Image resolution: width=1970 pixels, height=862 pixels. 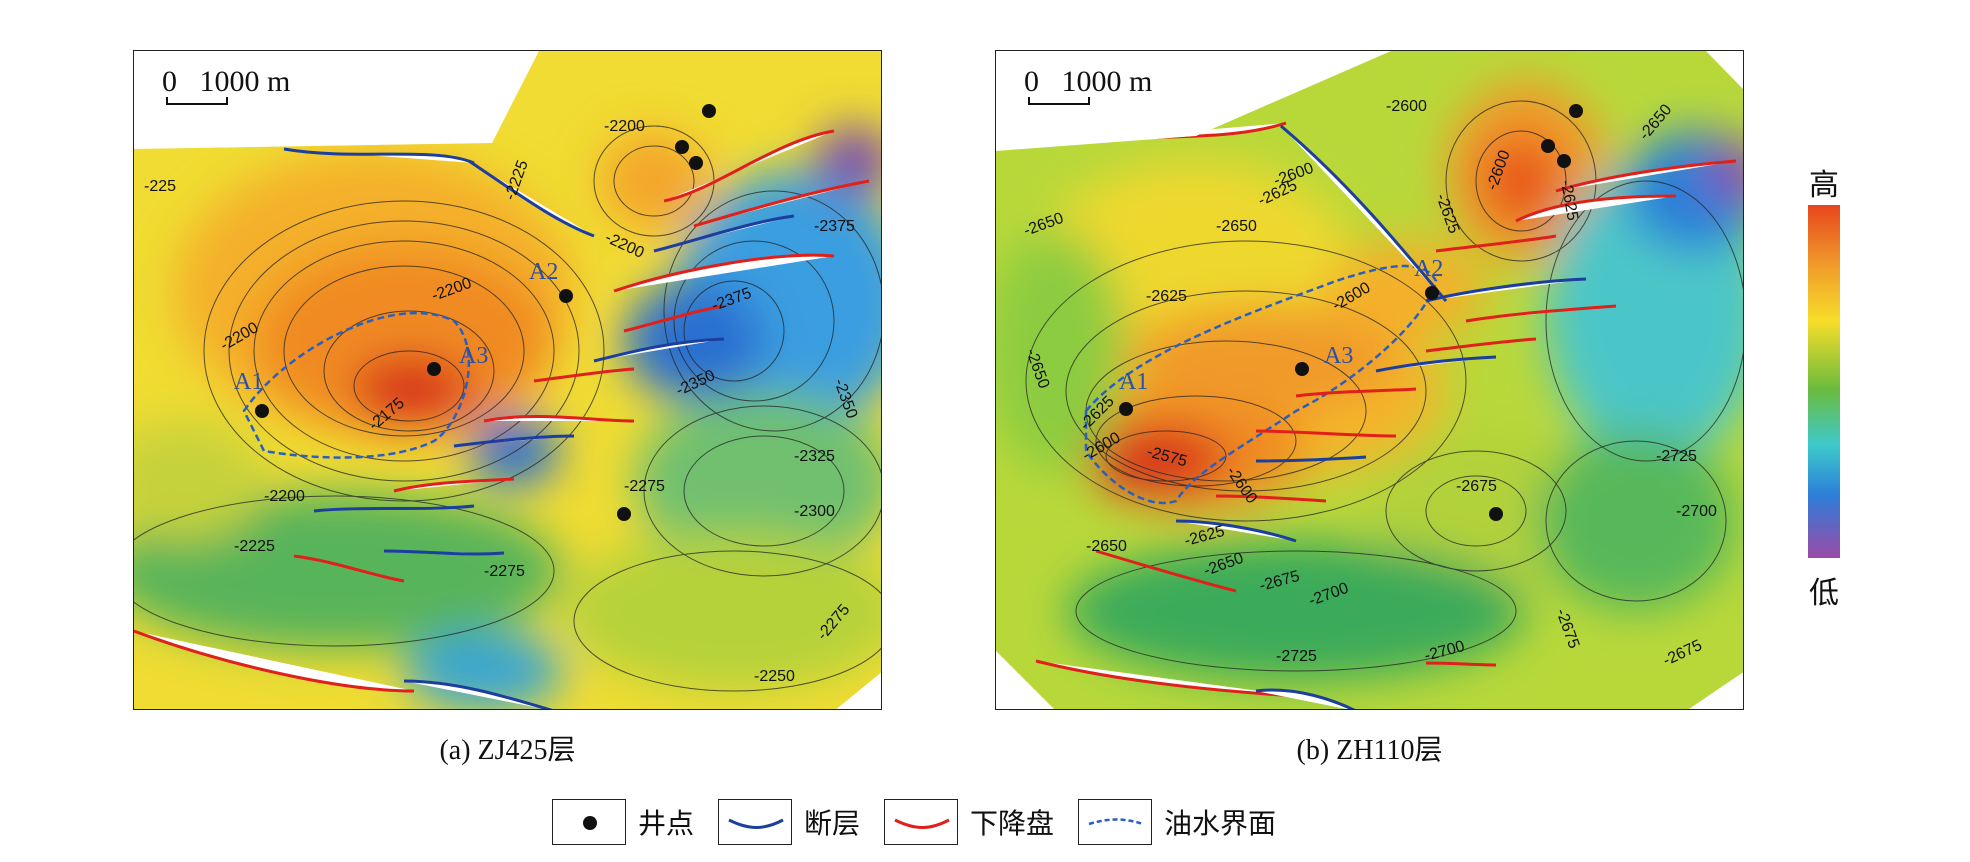 What do you see at coordinates (1824, 593) in the screenshot?
I see `colorbar-low-label: 低` at bounding box center [1824, 593].